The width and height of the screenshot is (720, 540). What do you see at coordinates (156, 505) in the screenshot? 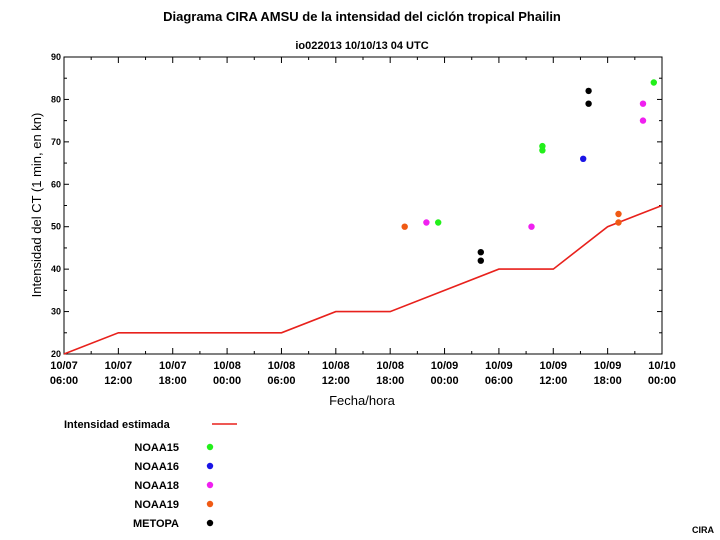
I see `legend-label-noaa19: NOAA19` at bounding box center [156, 505].